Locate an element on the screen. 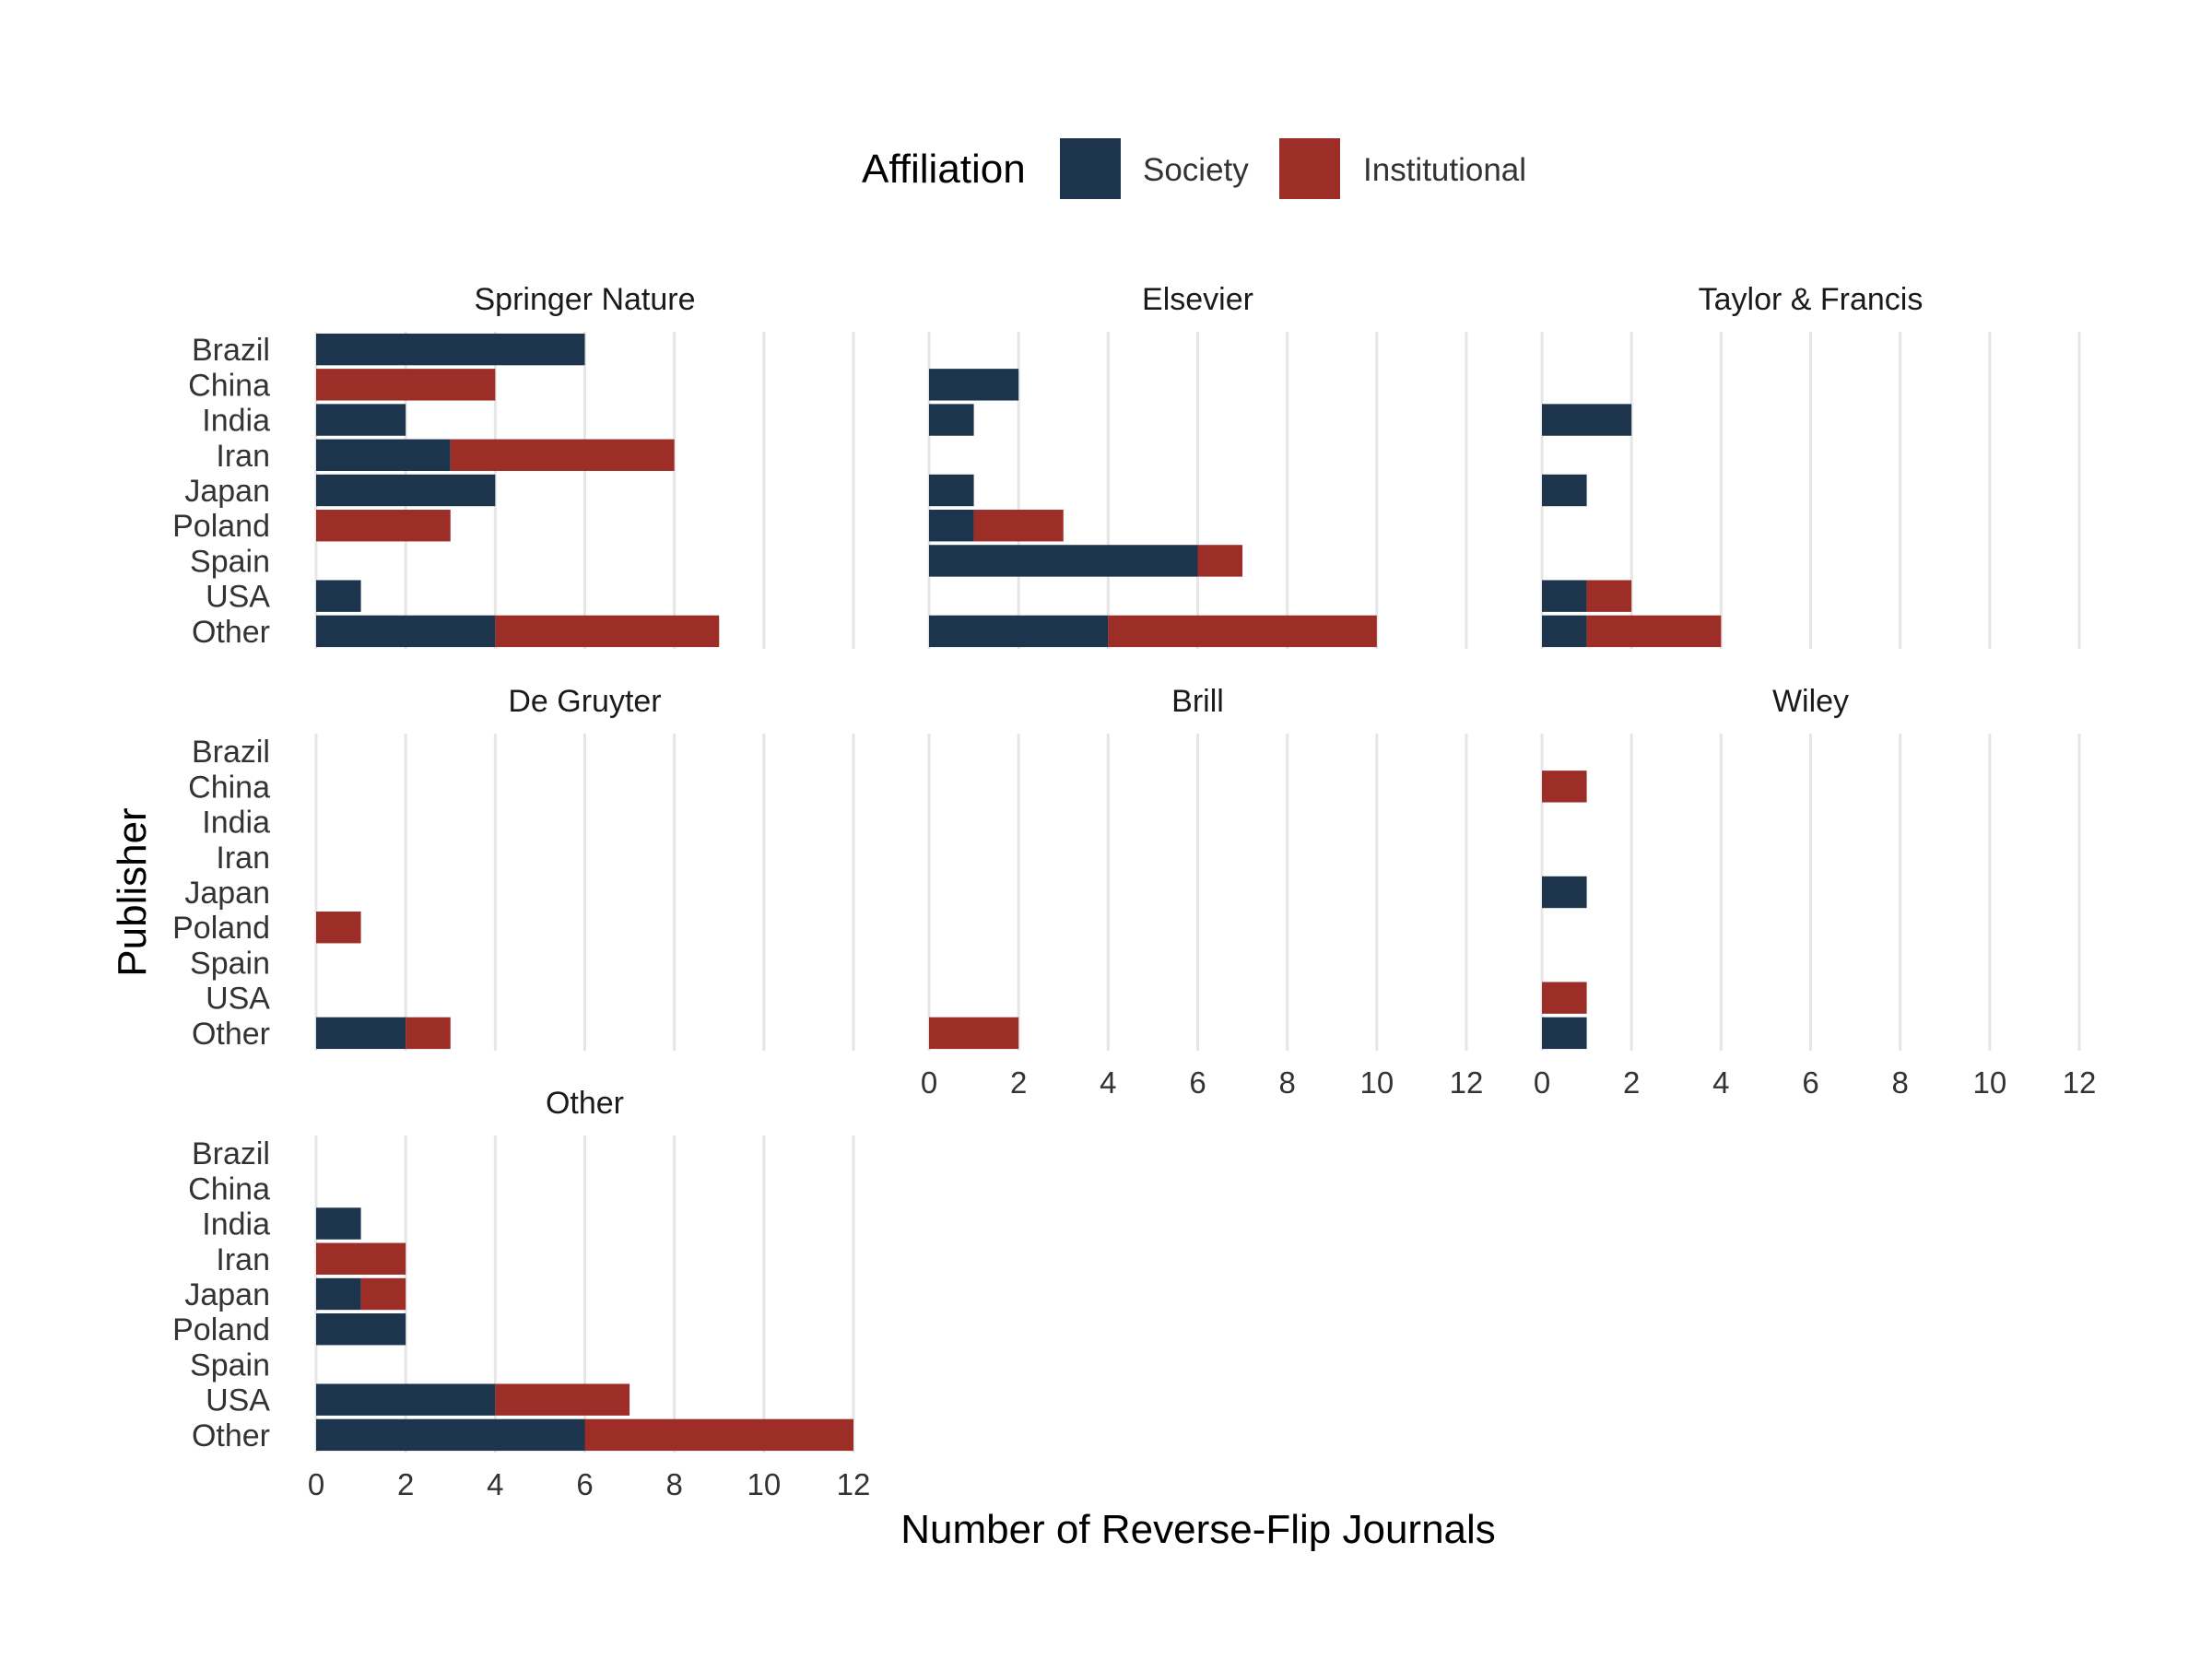 Image resolution: width=2212 pixels, height=1659 pixels. panel-title: Other is located at coordinates (585, 1103).